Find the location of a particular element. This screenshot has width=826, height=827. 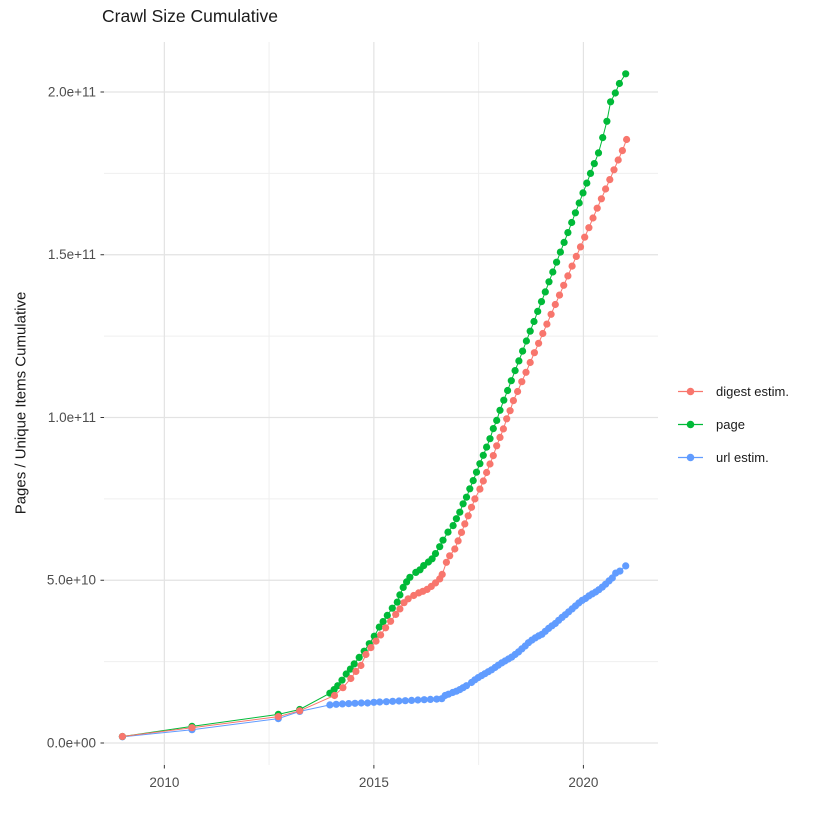

legend-item-digest-estim: digest estim. is located at coordinates (732, 391).